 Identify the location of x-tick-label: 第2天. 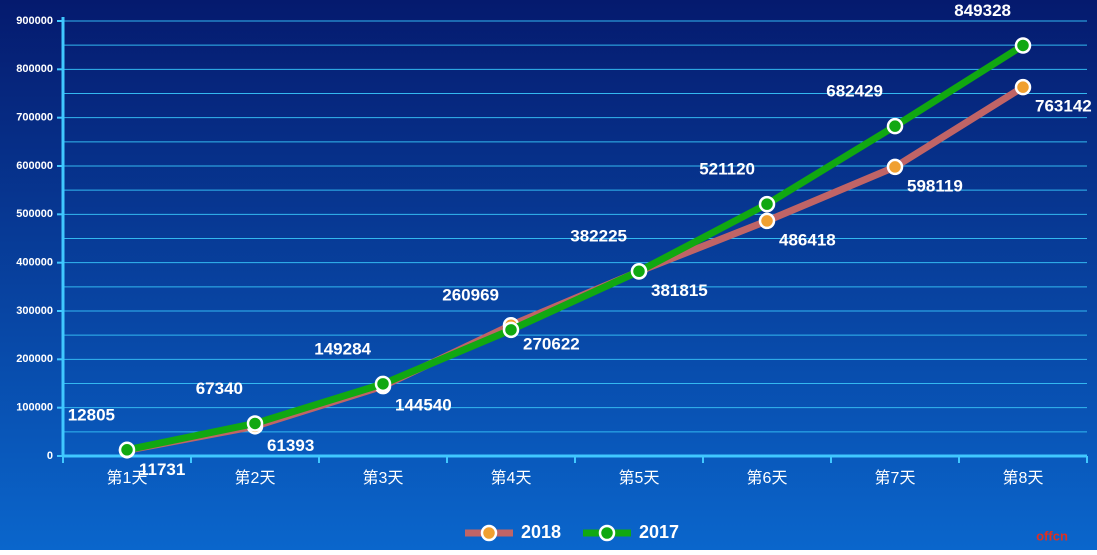
(255, 478).